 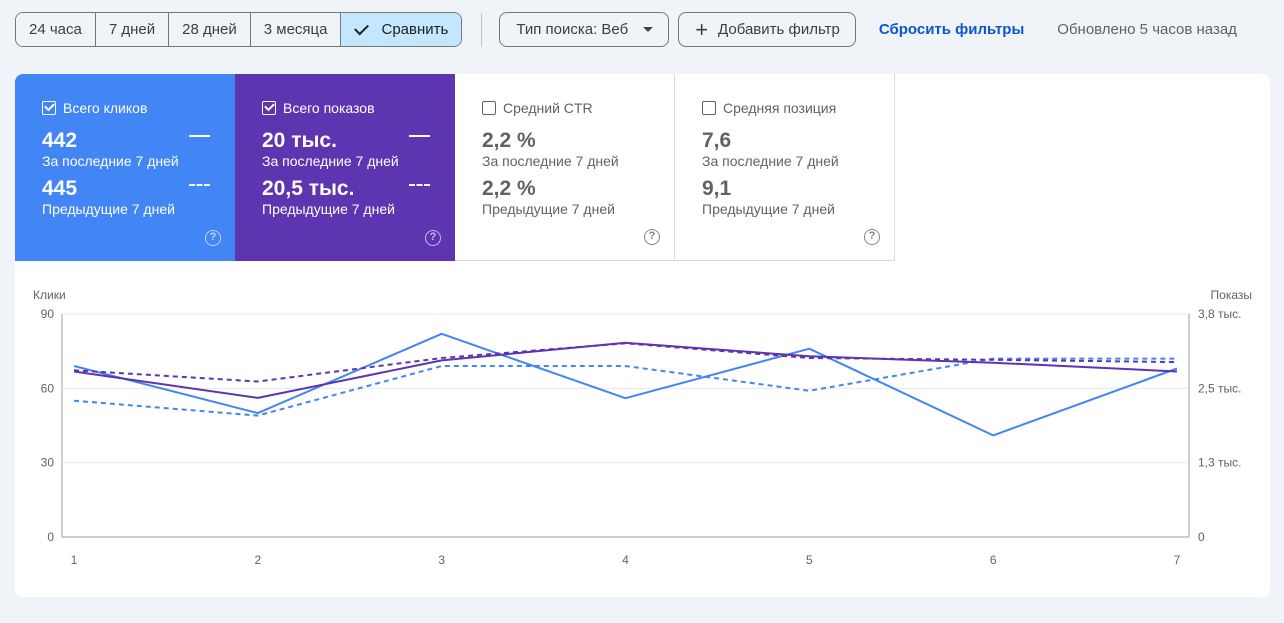 I want to click on metric-previous-value: 2,2 %, so click(x=509, y=188).